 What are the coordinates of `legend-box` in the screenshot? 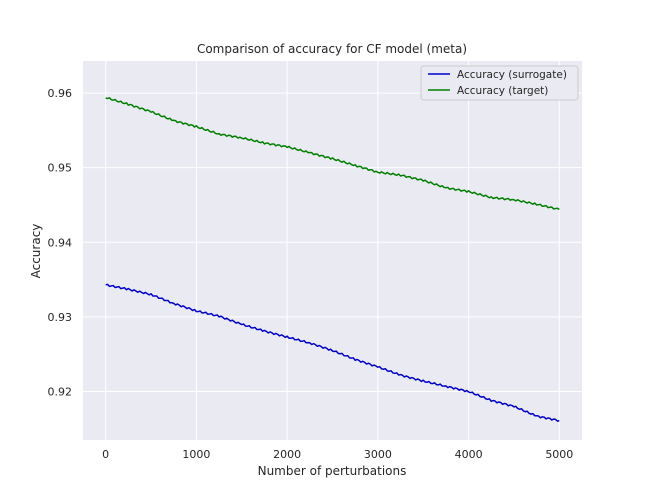 It's located at (499, 83).